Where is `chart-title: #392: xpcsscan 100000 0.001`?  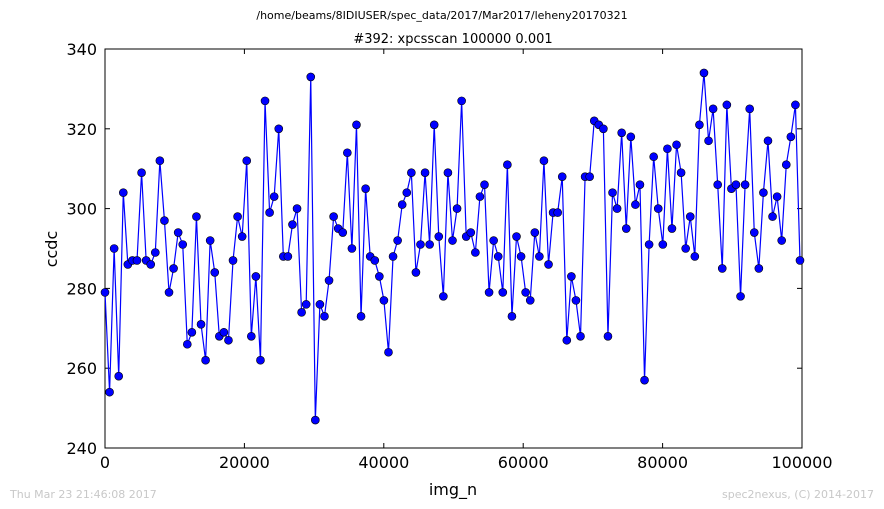 chart-title: #392: xpcsscan 100000 0.001 is located at coordinates (452, 39).